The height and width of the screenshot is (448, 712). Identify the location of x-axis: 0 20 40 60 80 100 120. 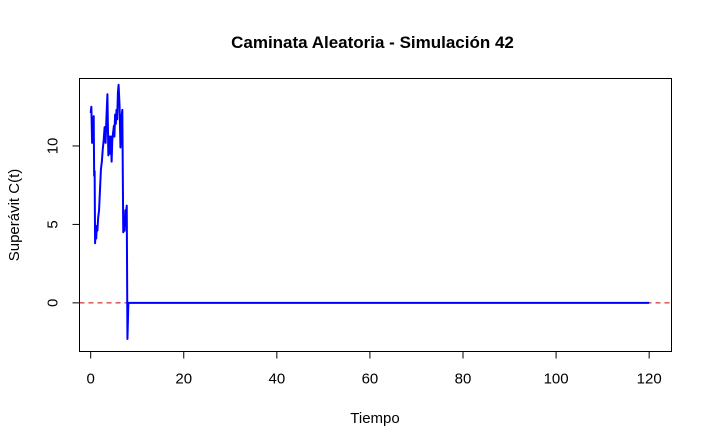
(374, 369).